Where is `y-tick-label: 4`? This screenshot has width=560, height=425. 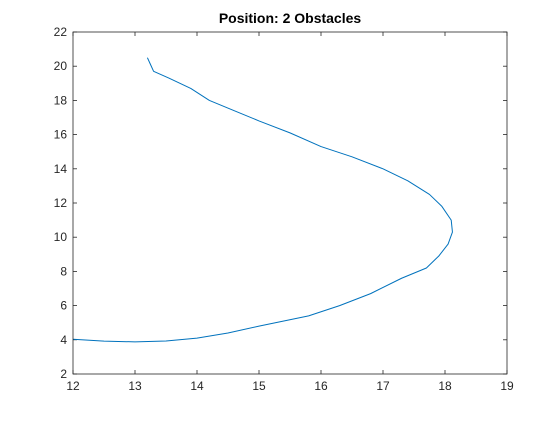 y-tick-label: 4 is located at coordinates (63, 340).